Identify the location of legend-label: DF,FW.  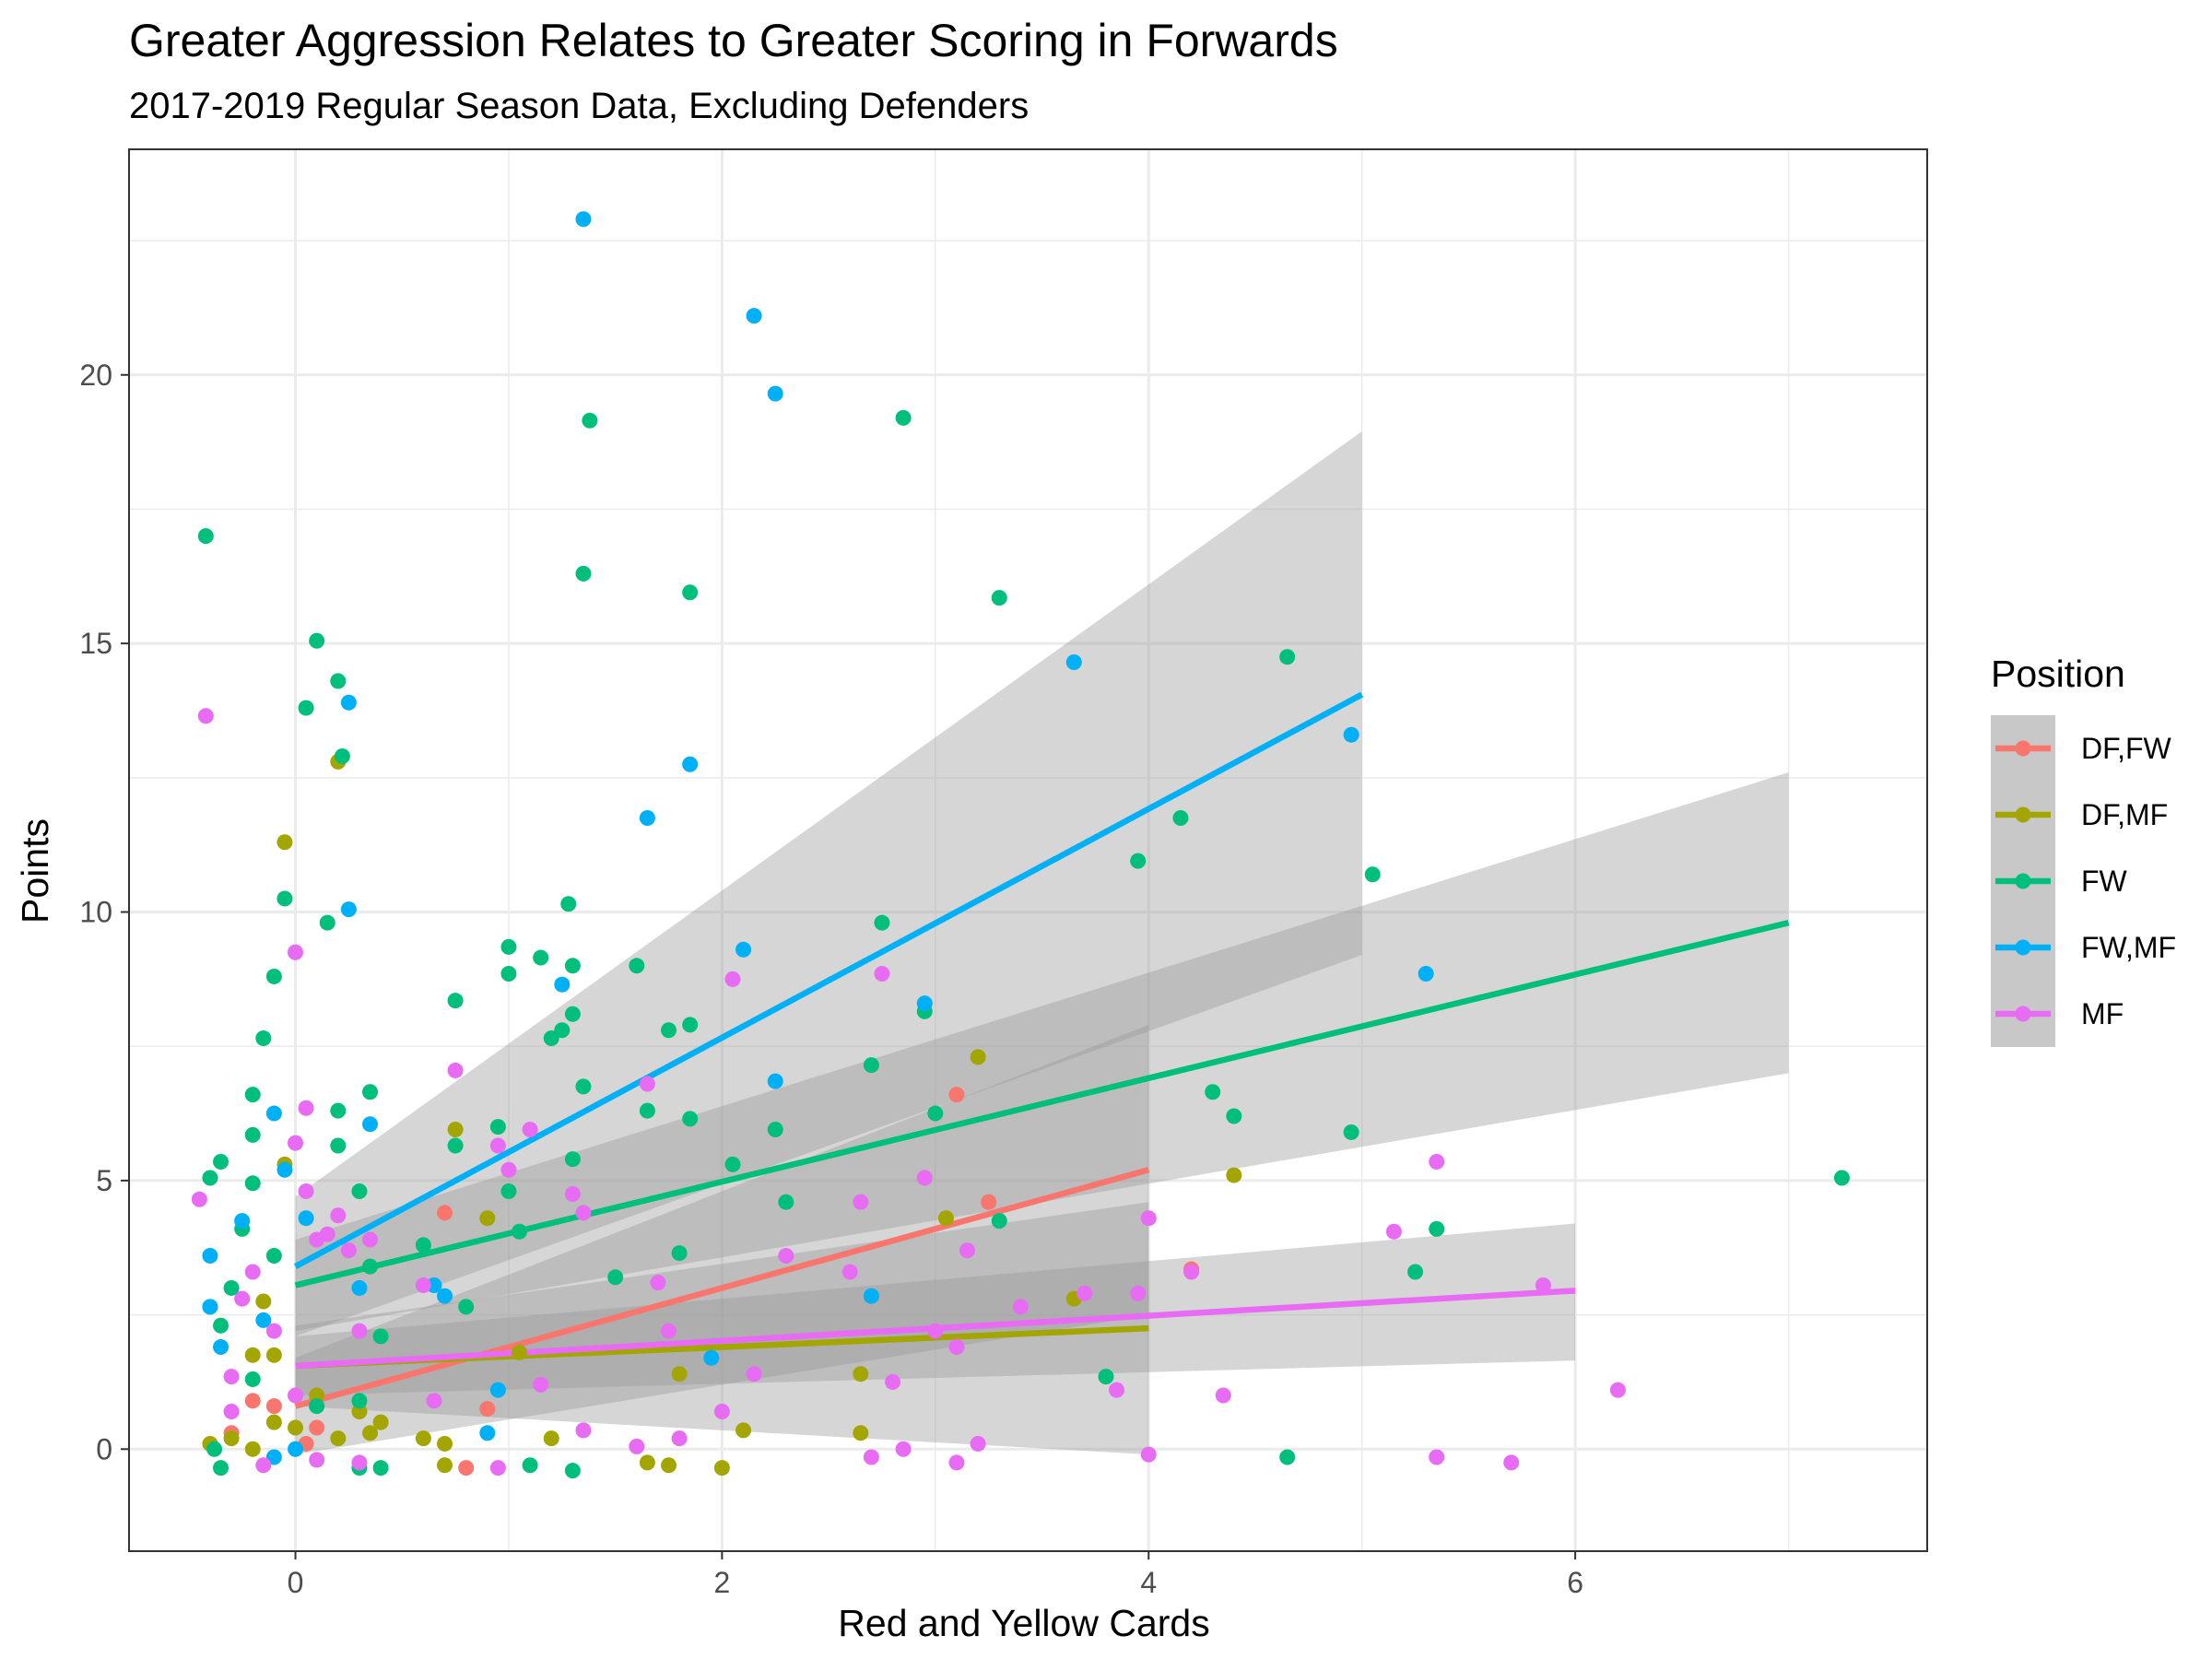
(2126, 748).